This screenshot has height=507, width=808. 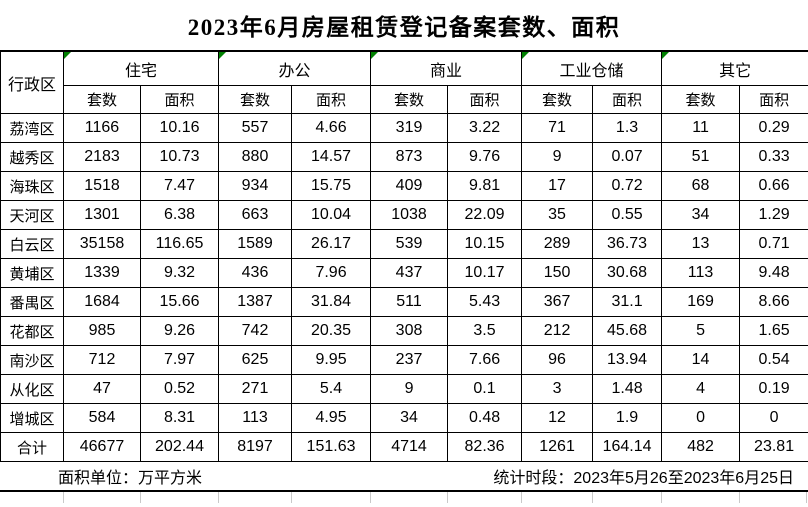 I want to click on value-cell: 14, so click(x=701, y=360).